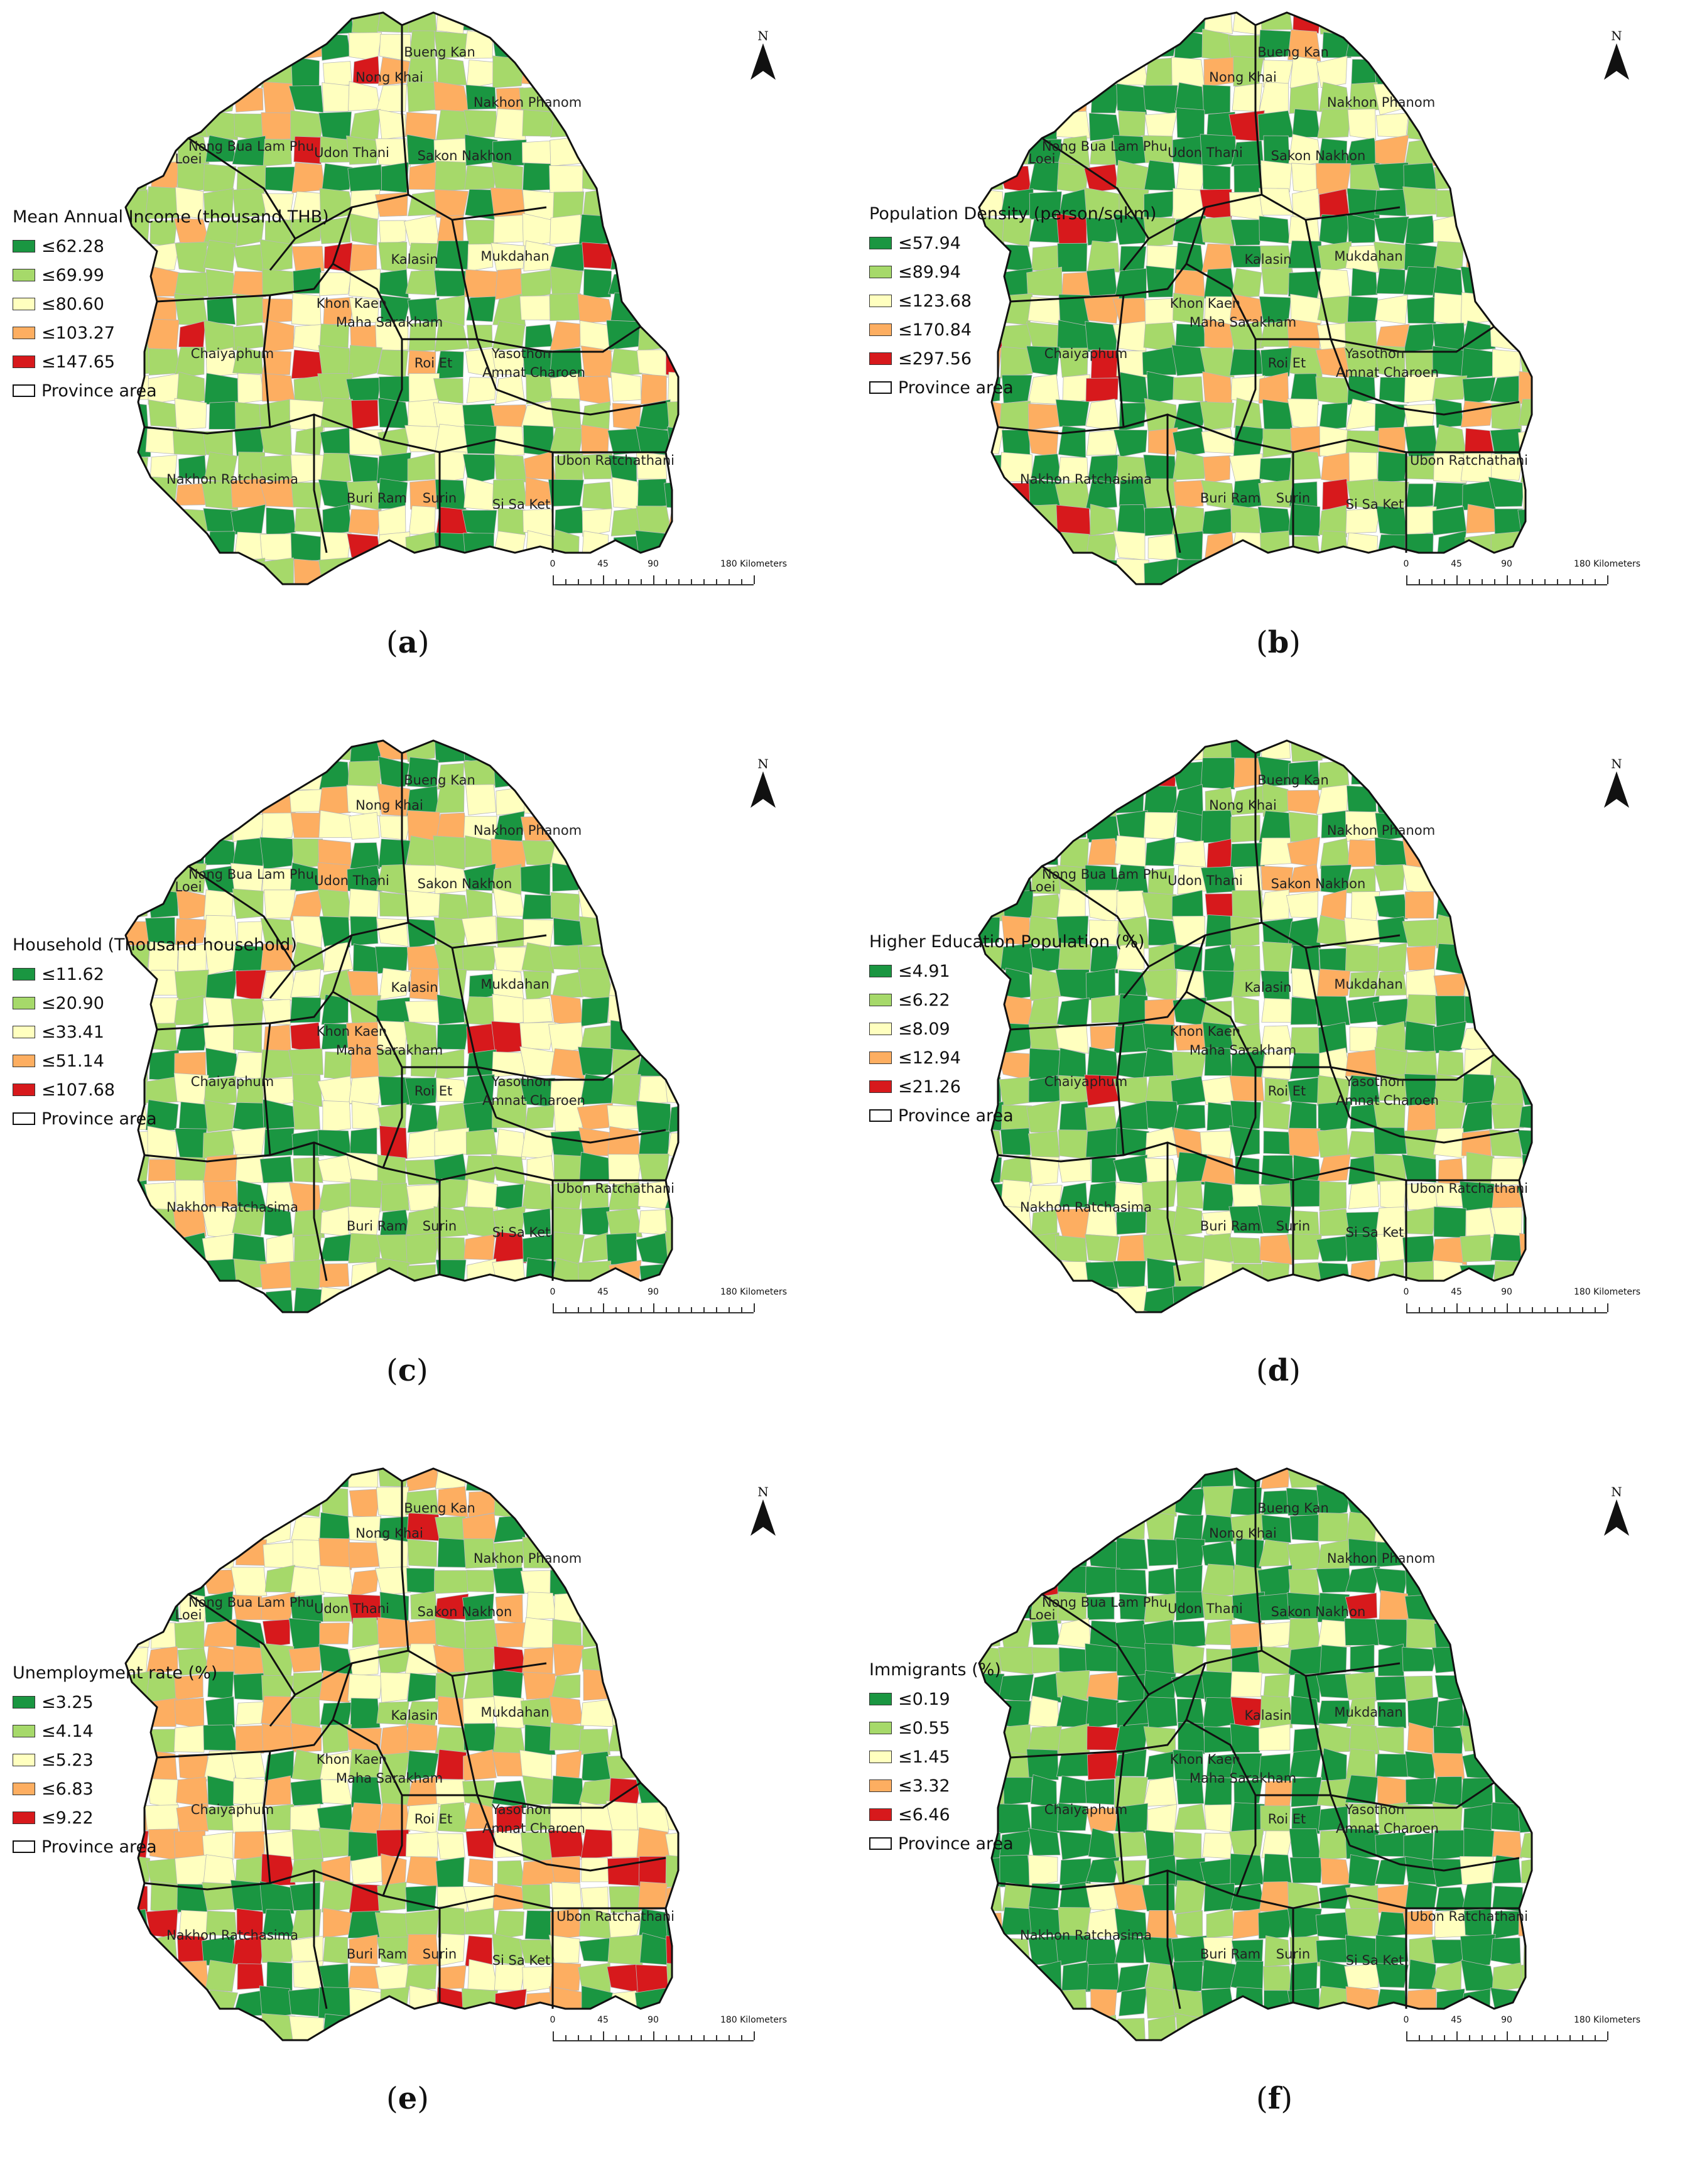 The image size is (1707, 2184). I want to click on province-label: Mukdahan, so click(514, 1712).